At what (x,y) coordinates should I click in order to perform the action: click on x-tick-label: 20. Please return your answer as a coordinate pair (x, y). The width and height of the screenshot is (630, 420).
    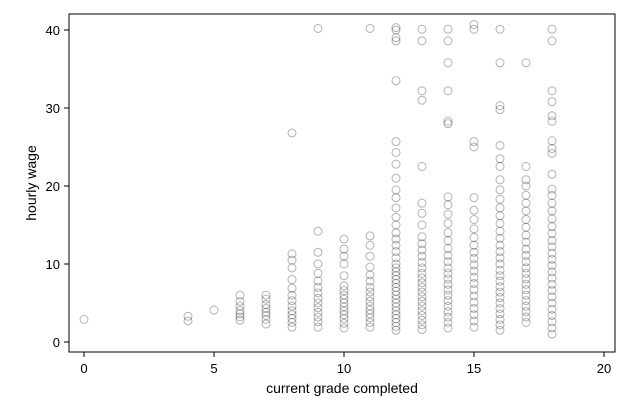
    Looking at the image, I should click on (604, 368).